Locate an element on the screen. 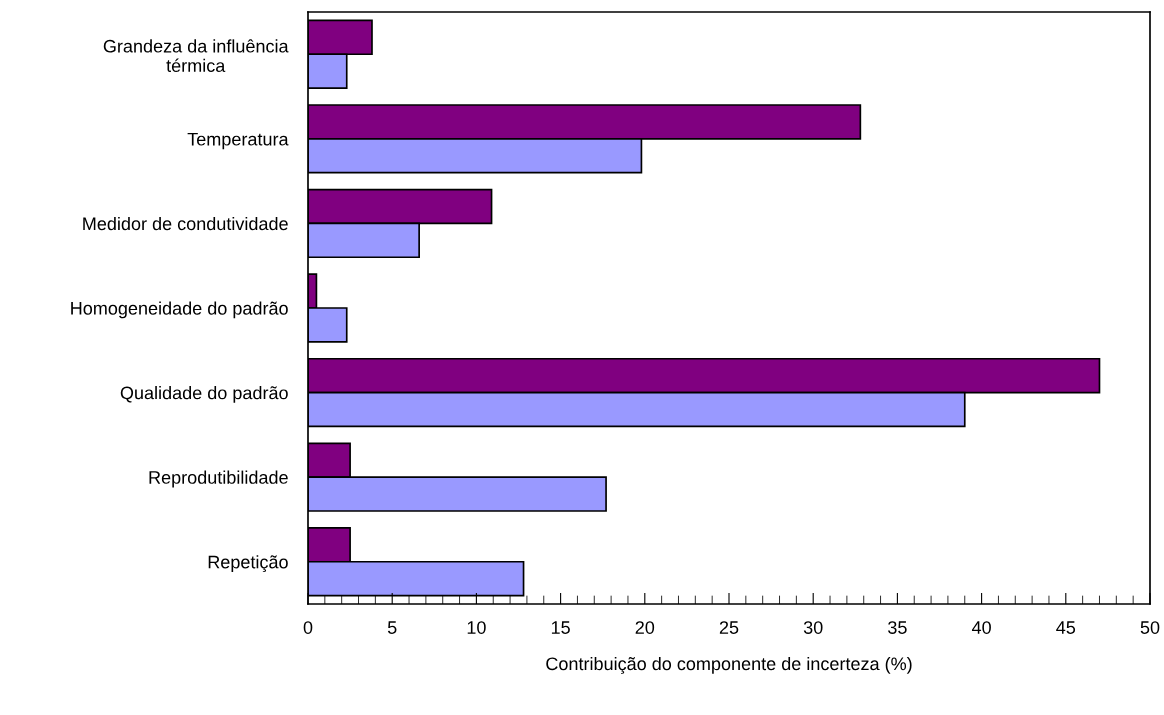  y-tick-label: Grandeza da influência térmica is located at coordinates (196, 56).